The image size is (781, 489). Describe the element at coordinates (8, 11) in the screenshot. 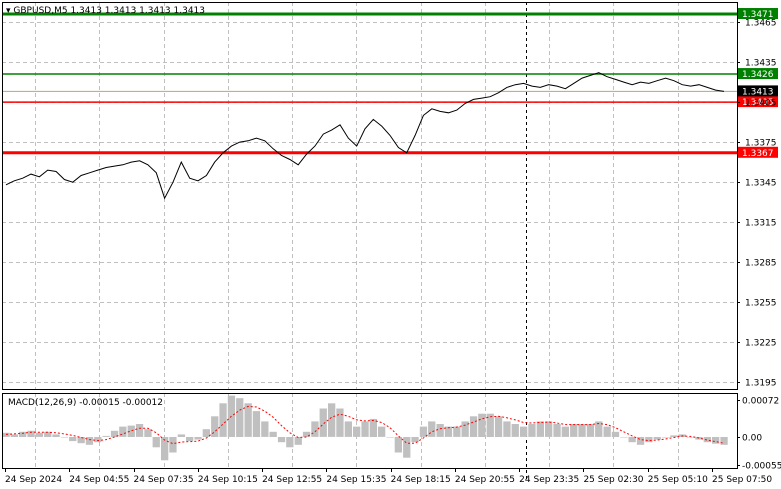

I see `collapse-triangle-icon: ▾` at that location.